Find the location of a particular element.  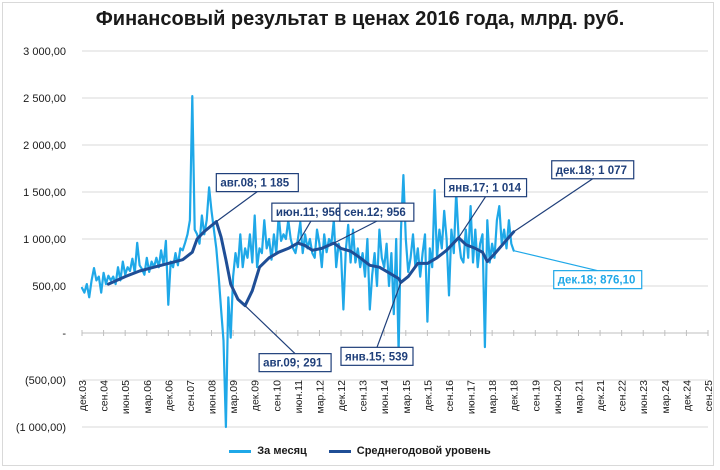

annotation-callout: сен.12; 956 is located at coordinates (374, 223).